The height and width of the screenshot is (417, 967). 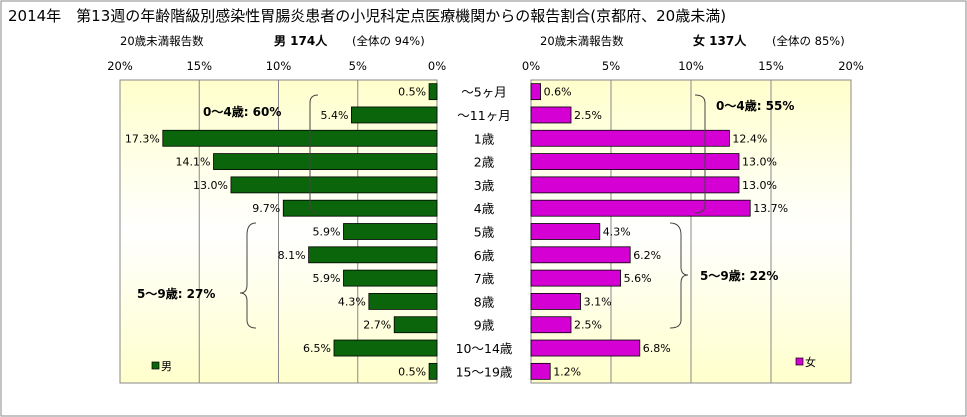 What do you see at coordinates (210, 185) in the screenshot?
I see `male-data-label: 13.0%` at bounding box center [210, 185].